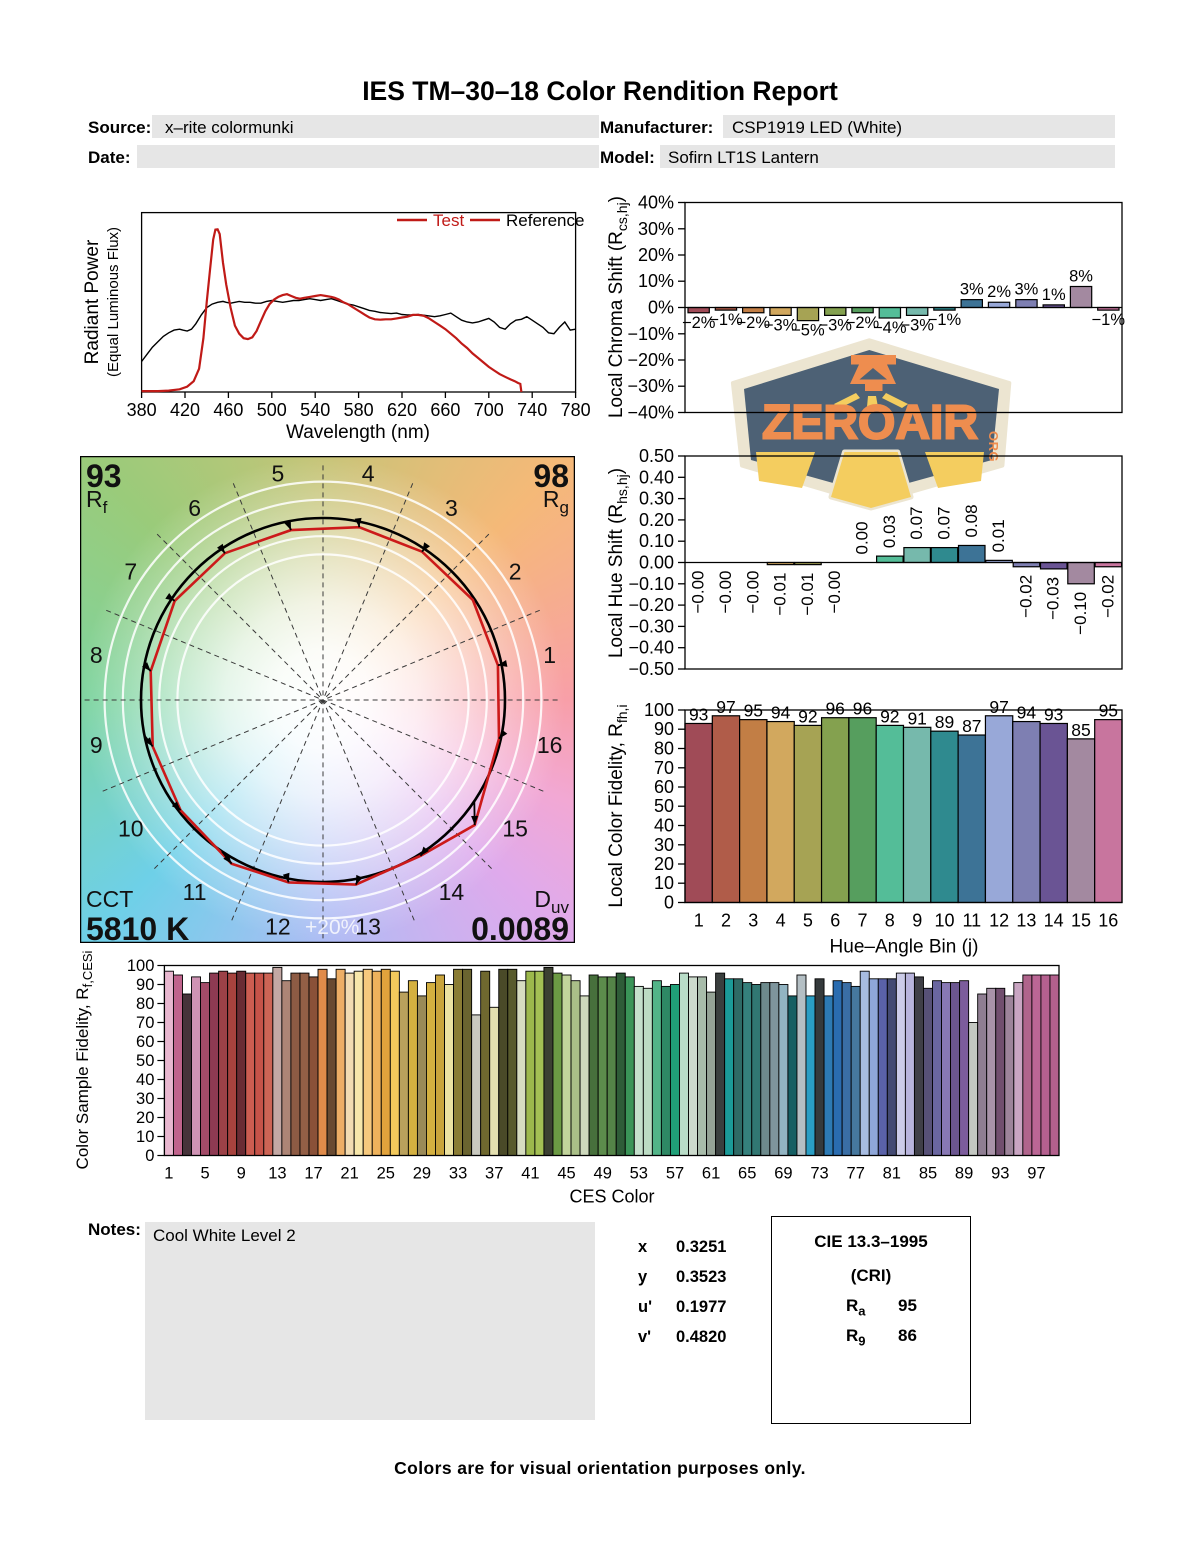  I want to click on svg-text: 0.10, so click(656, 541).